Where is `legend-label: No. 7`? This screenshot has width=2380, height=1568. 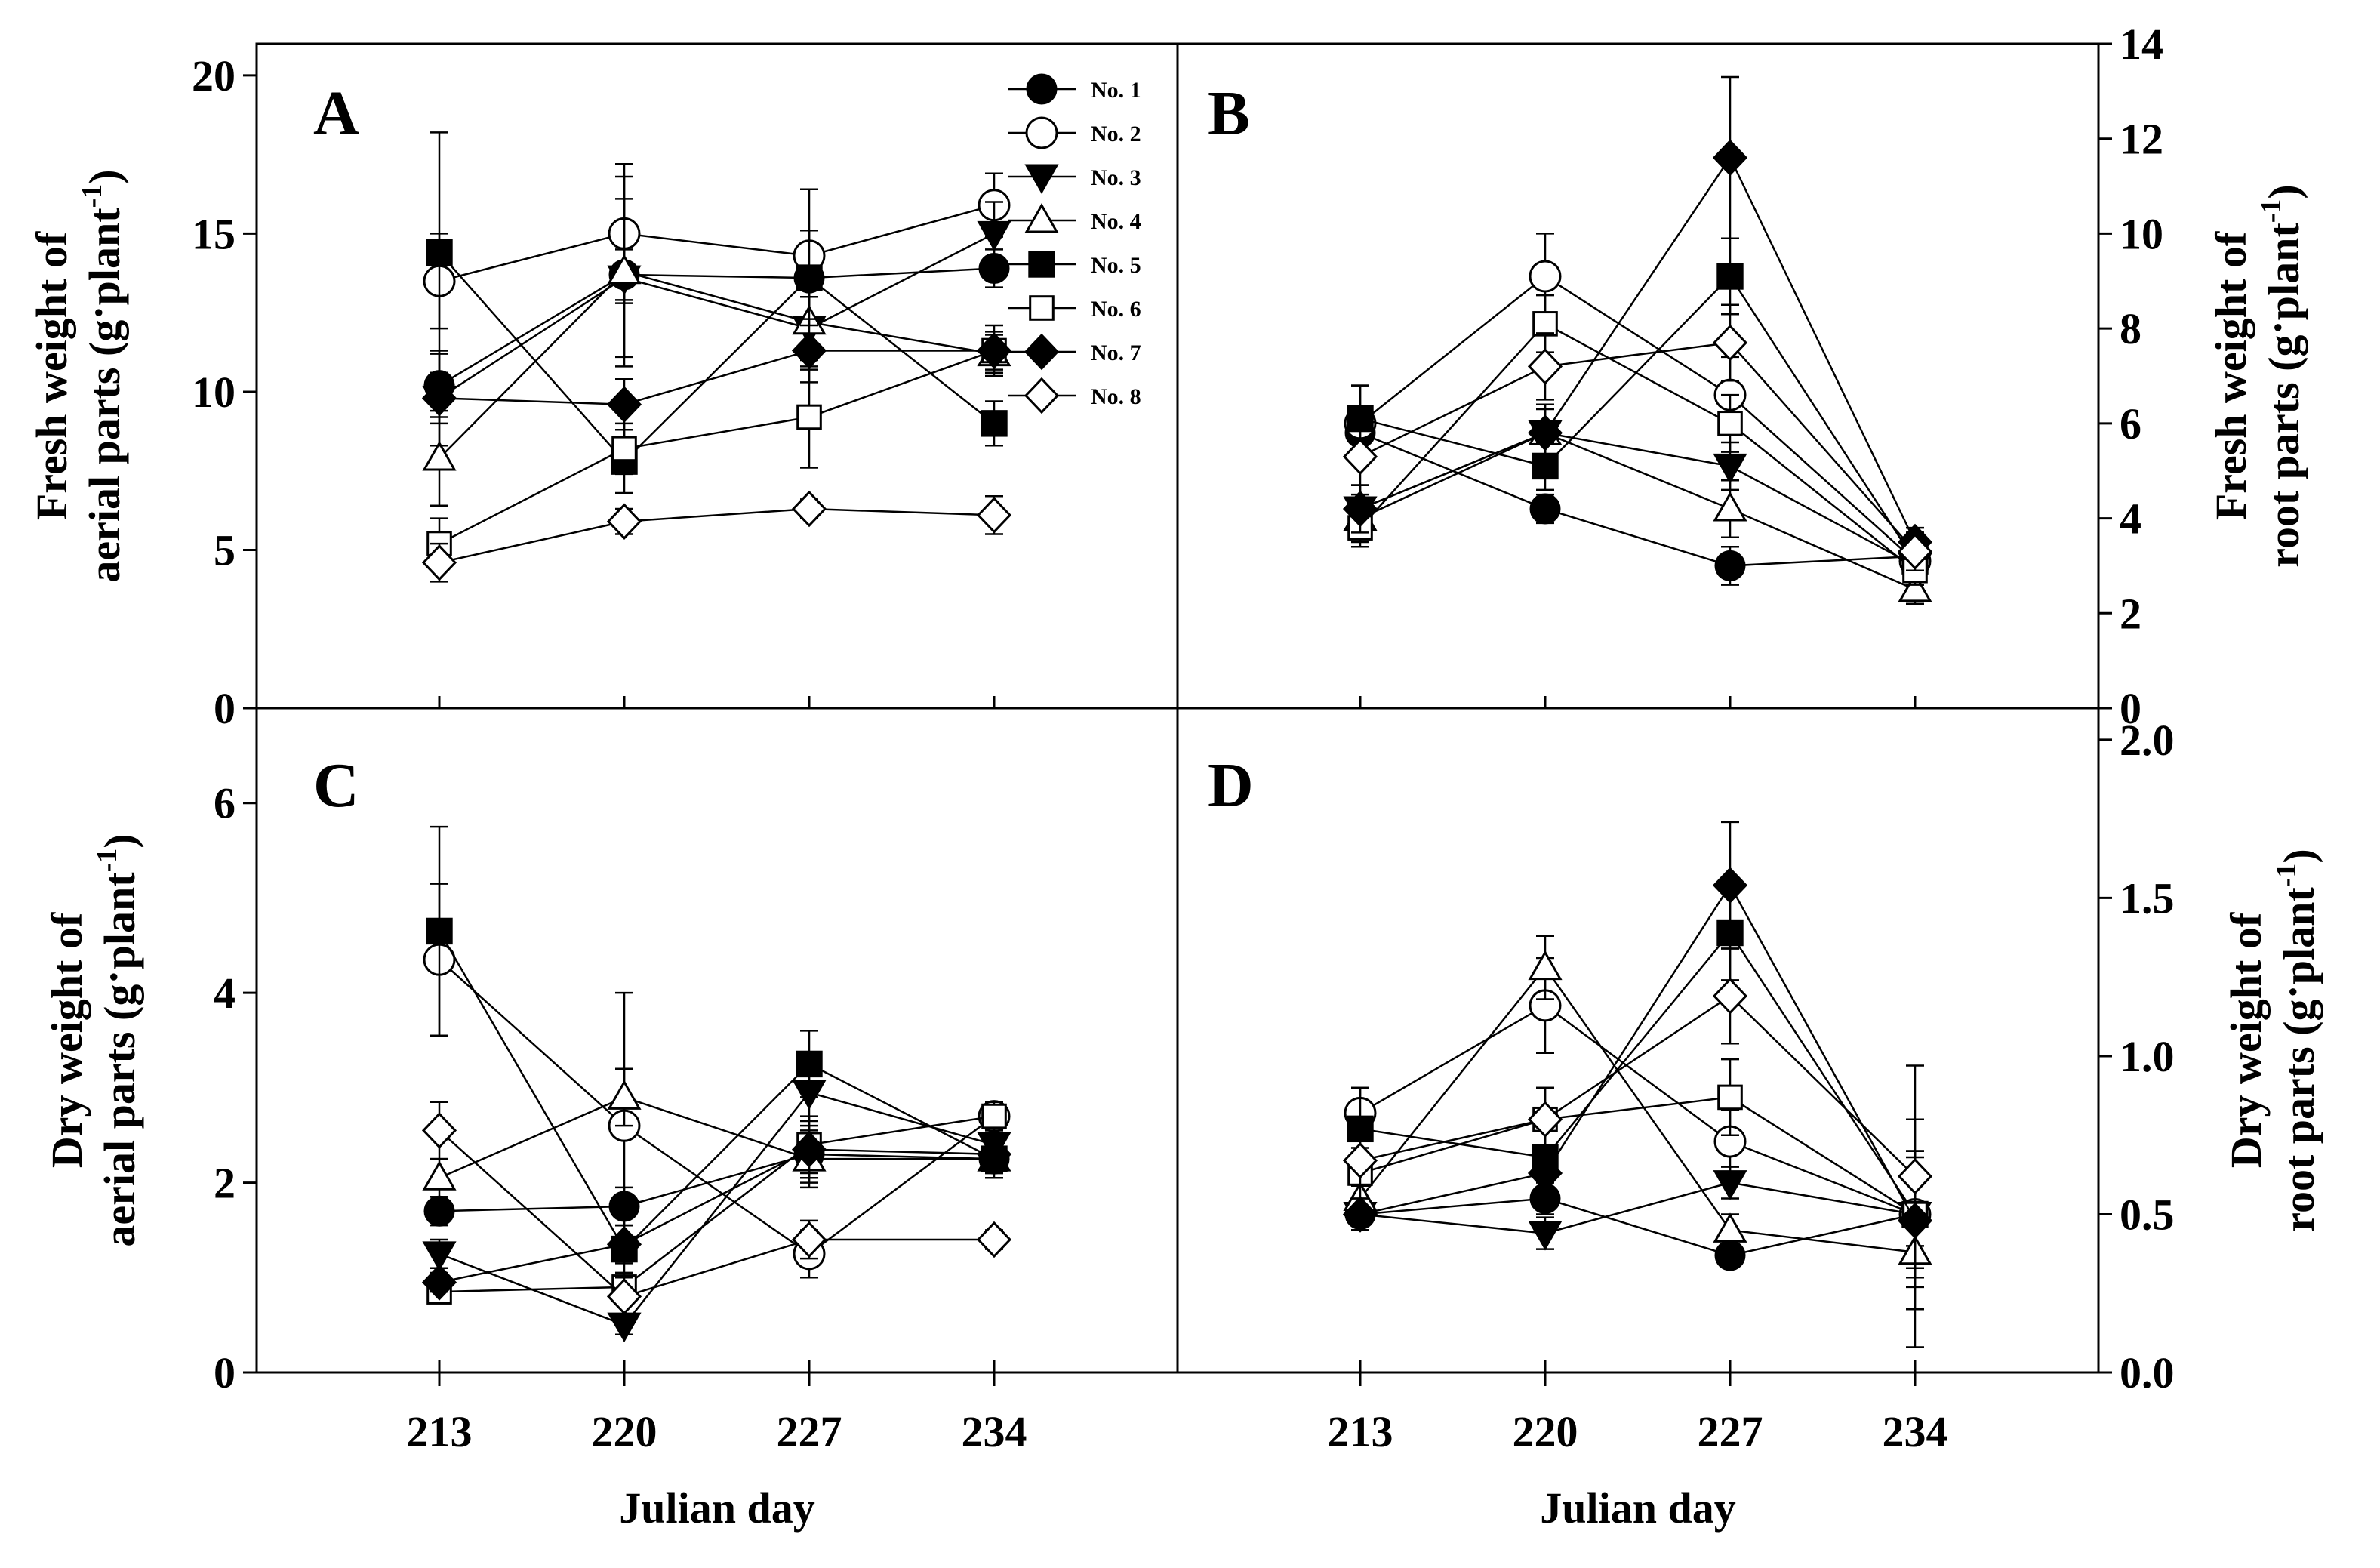
legend-label: No. 7 is located at coordinates (1116, 352).